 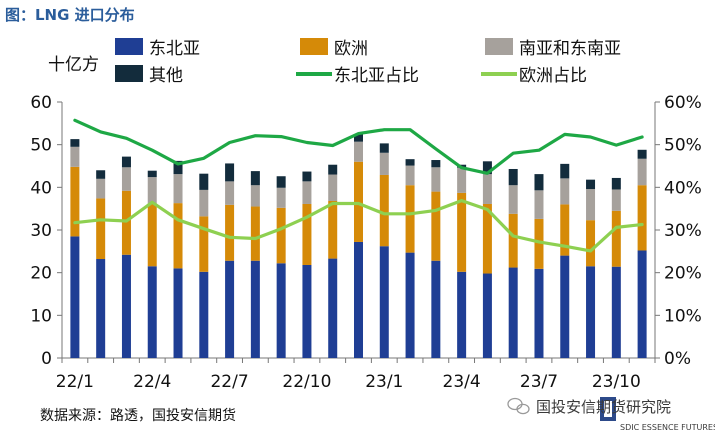 What do you see at coordinates (129, 46) in the screenshot?
I see `legend-swatch-northeast-asia` at bounding box center [129, 46].